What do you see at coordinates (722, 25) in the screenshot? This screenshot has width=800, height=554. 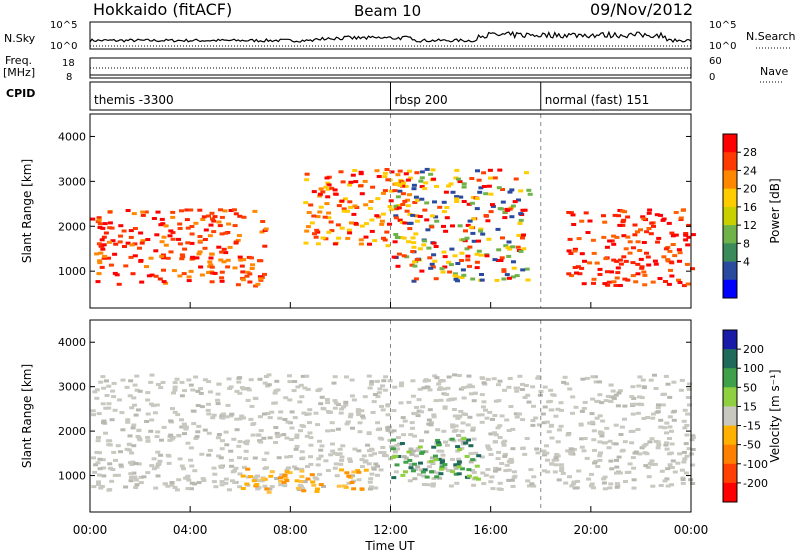 I see `sky-right-tick-top: 10^5` at bounding box center [722, 25].